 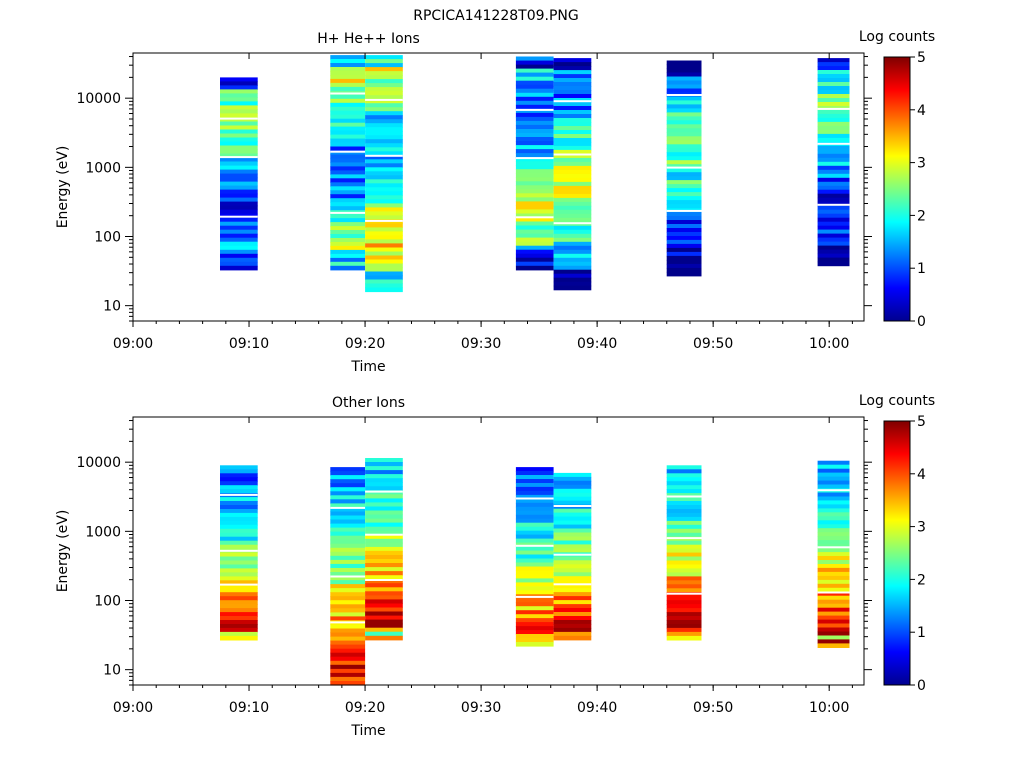 What do you see at coordinates (239, 174) in the screenshot?
I see `data-column` at bounding box center [239, 174].